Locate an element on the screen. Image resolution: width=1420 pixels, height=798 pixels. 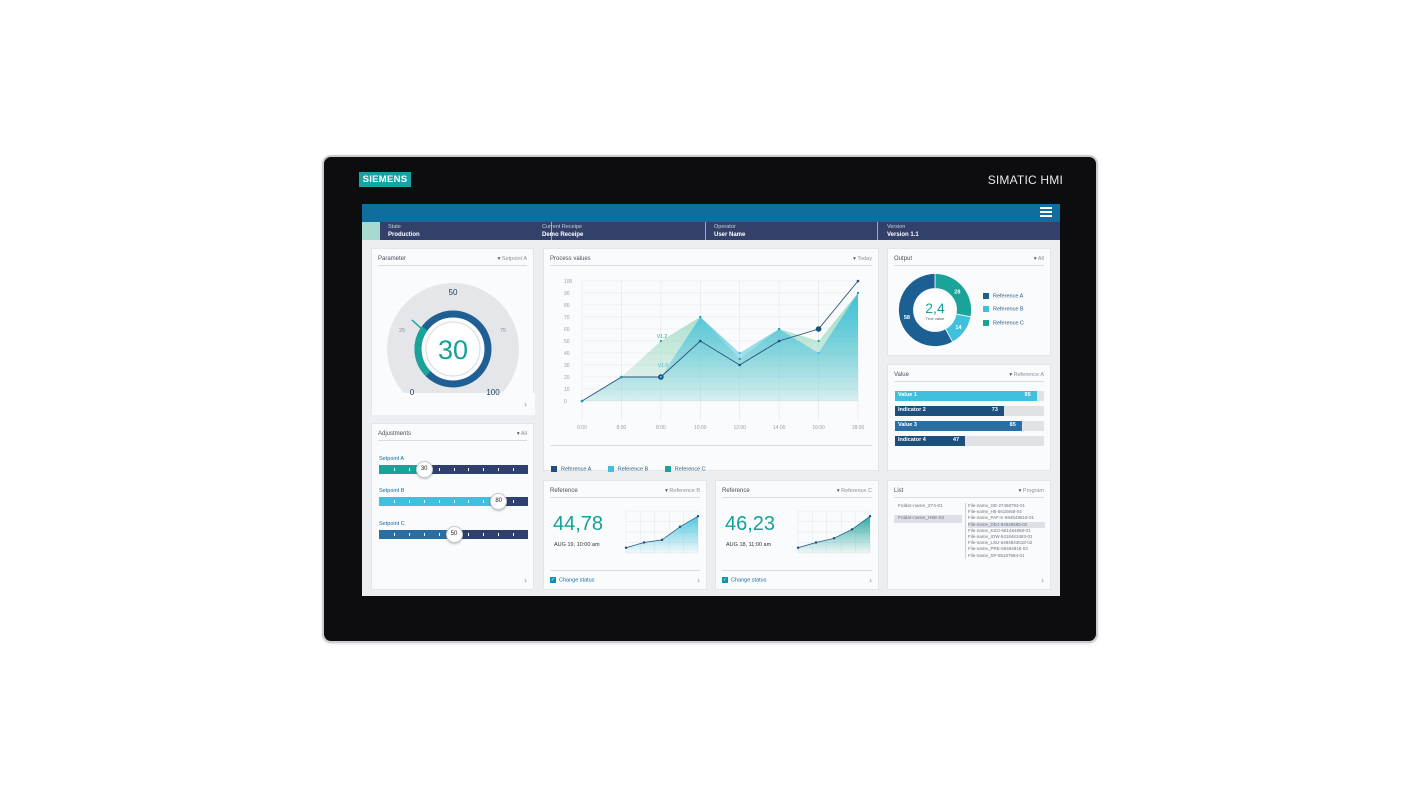
gauge-q3-label: 75 is located at coordinates (503, 331).